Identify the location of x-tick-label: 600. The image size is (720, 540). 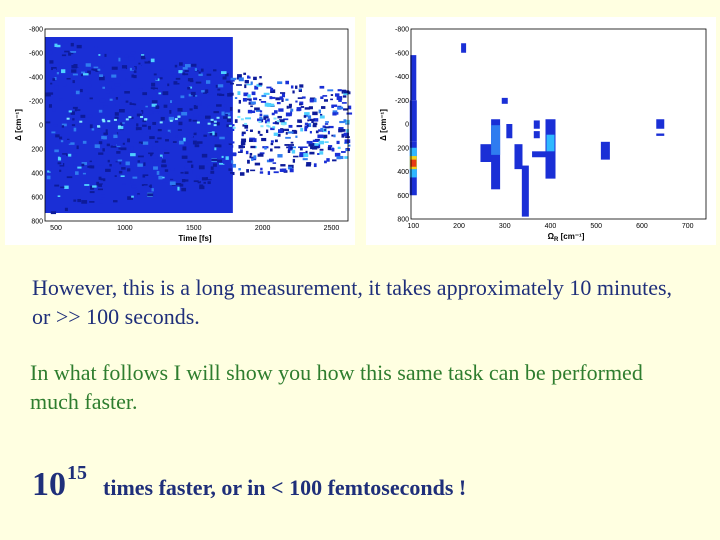
(642, 226).